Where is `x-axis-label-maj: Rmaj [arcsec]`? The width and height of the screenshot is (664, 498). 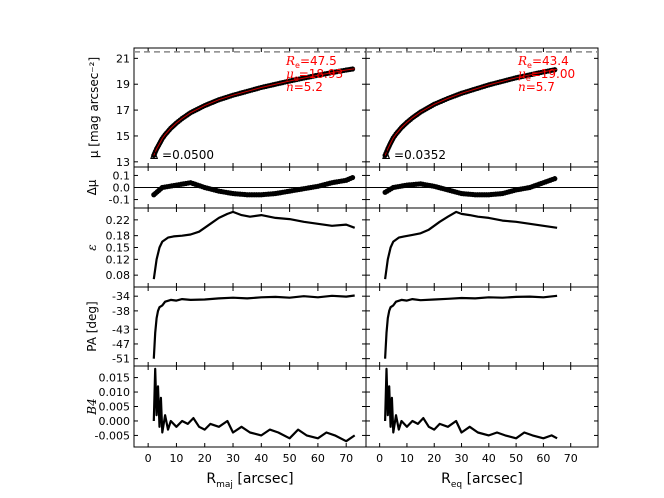
x-axis-label-maj: Rmaj [arcsec] is located at coordinates (249, 480).